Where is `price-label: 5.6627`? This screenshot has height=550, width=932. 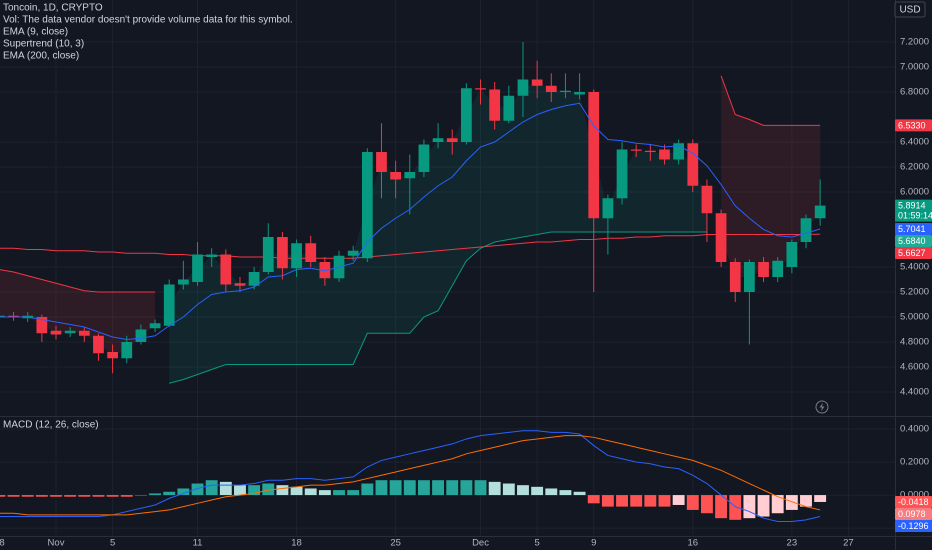
price-label: 5.6627 is located at coordinates (912, 253).